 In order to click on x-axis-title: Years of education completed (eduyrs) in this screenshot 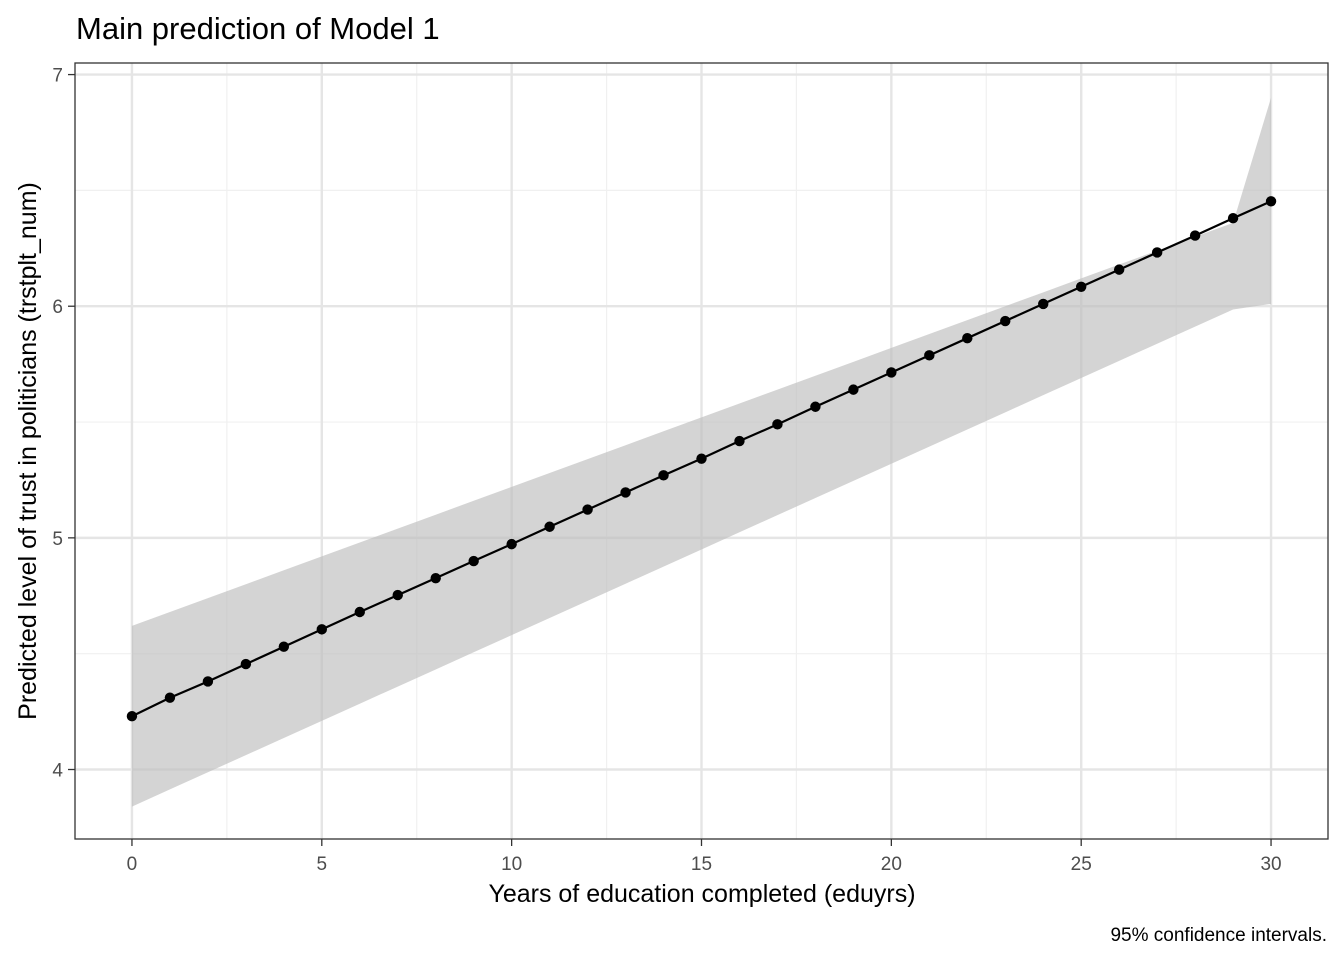, I will do `click(701, 894)`.